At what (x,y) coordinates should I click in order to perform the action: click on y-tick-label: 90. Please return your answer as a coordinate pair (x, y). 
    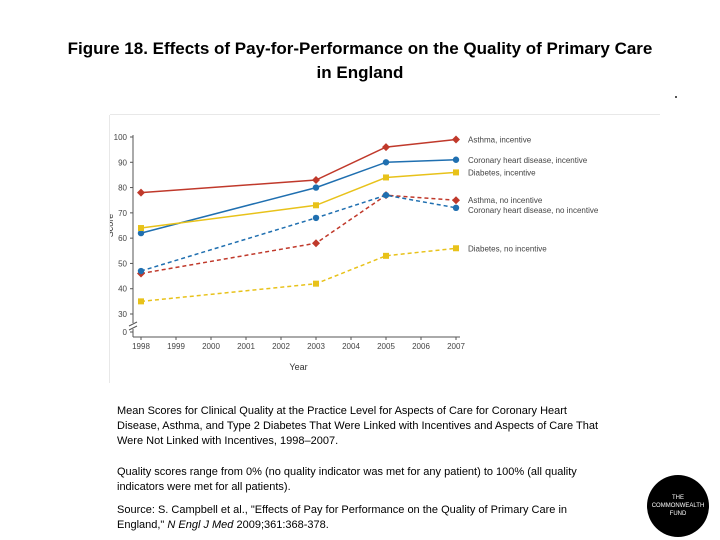
    Looking at the image, I should click on (122, 162).